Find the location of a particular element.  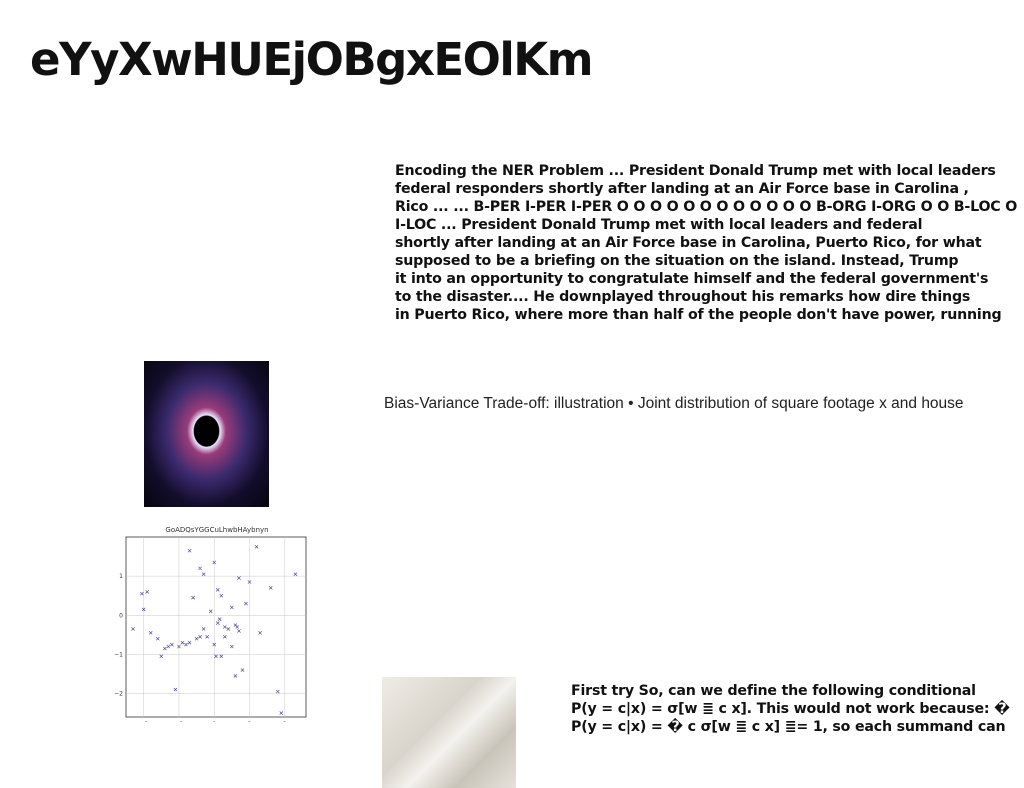

x-tick-label: −2 is located at coordinates (143, 721).